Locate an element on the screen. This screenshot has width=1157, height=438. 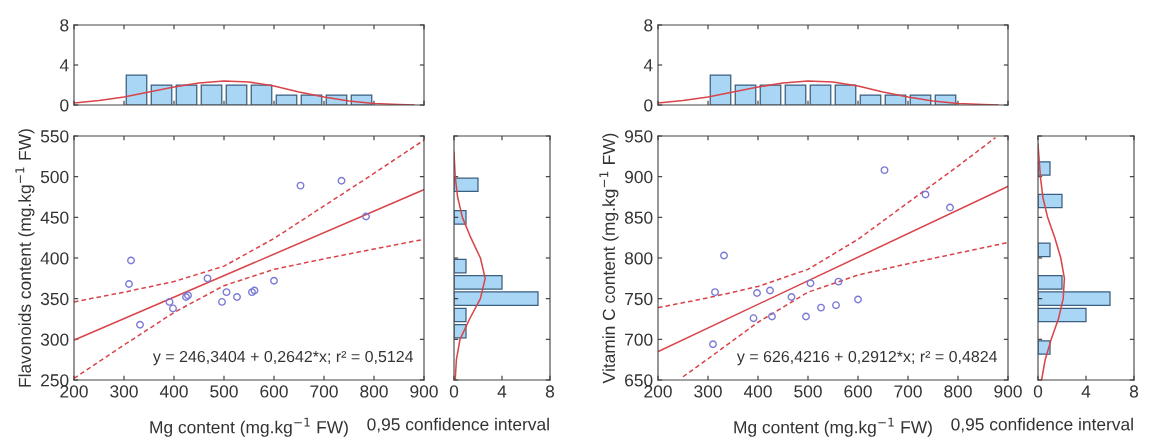
annotation: y = 626,4216 + 0,2912*x; r² = 0,4824 is located at coordinates (867, 358).